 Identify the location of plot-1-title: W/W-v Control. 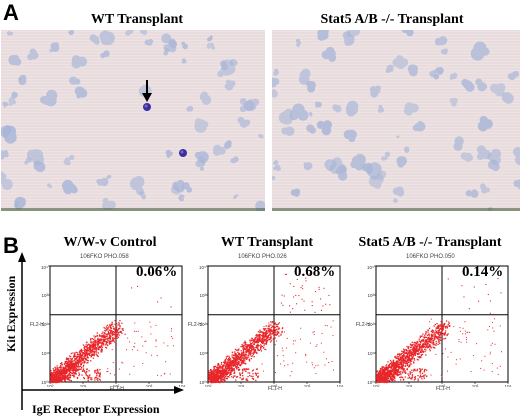
(110, 242).